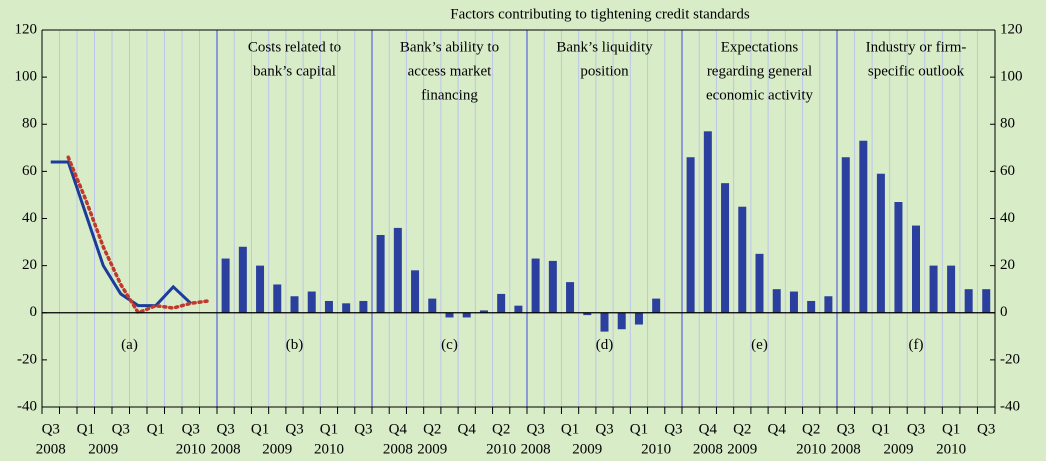 This screenshot has height=461, width=1046. I want to click on panel-label: (d), so click(605, 345).